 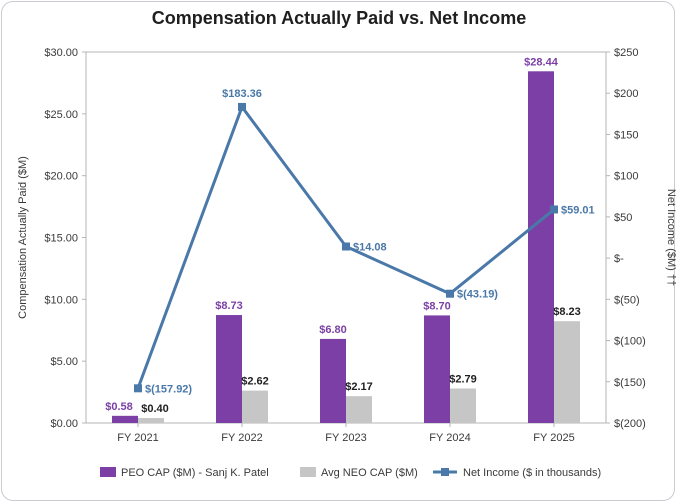 What do you see at coordinates (23, 237) in the screenshot?
I see `y-axis-label: Compensation Actually Paid ($M)` at bounding box center [23, 237].